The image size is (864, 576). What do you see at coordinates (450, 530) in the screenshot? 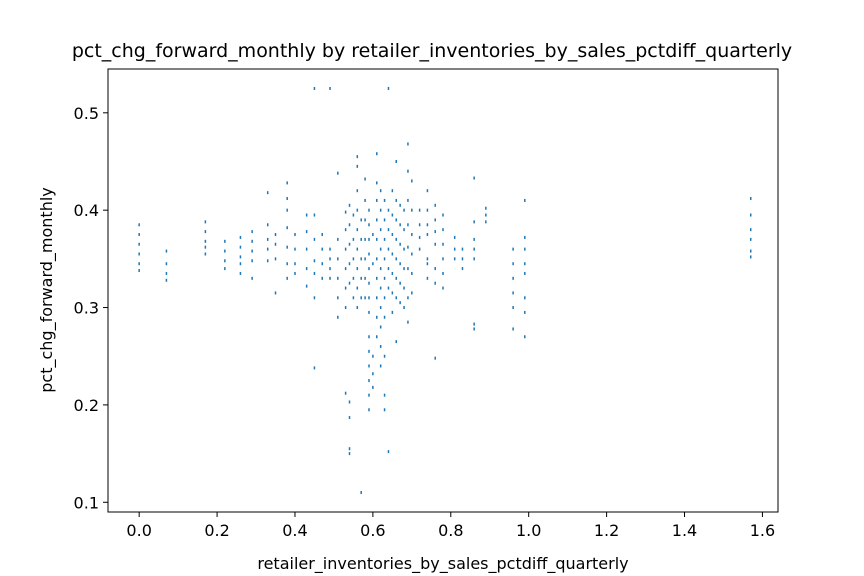
I see `x-tick-label: 0.8` at bounding box center [450, 530].